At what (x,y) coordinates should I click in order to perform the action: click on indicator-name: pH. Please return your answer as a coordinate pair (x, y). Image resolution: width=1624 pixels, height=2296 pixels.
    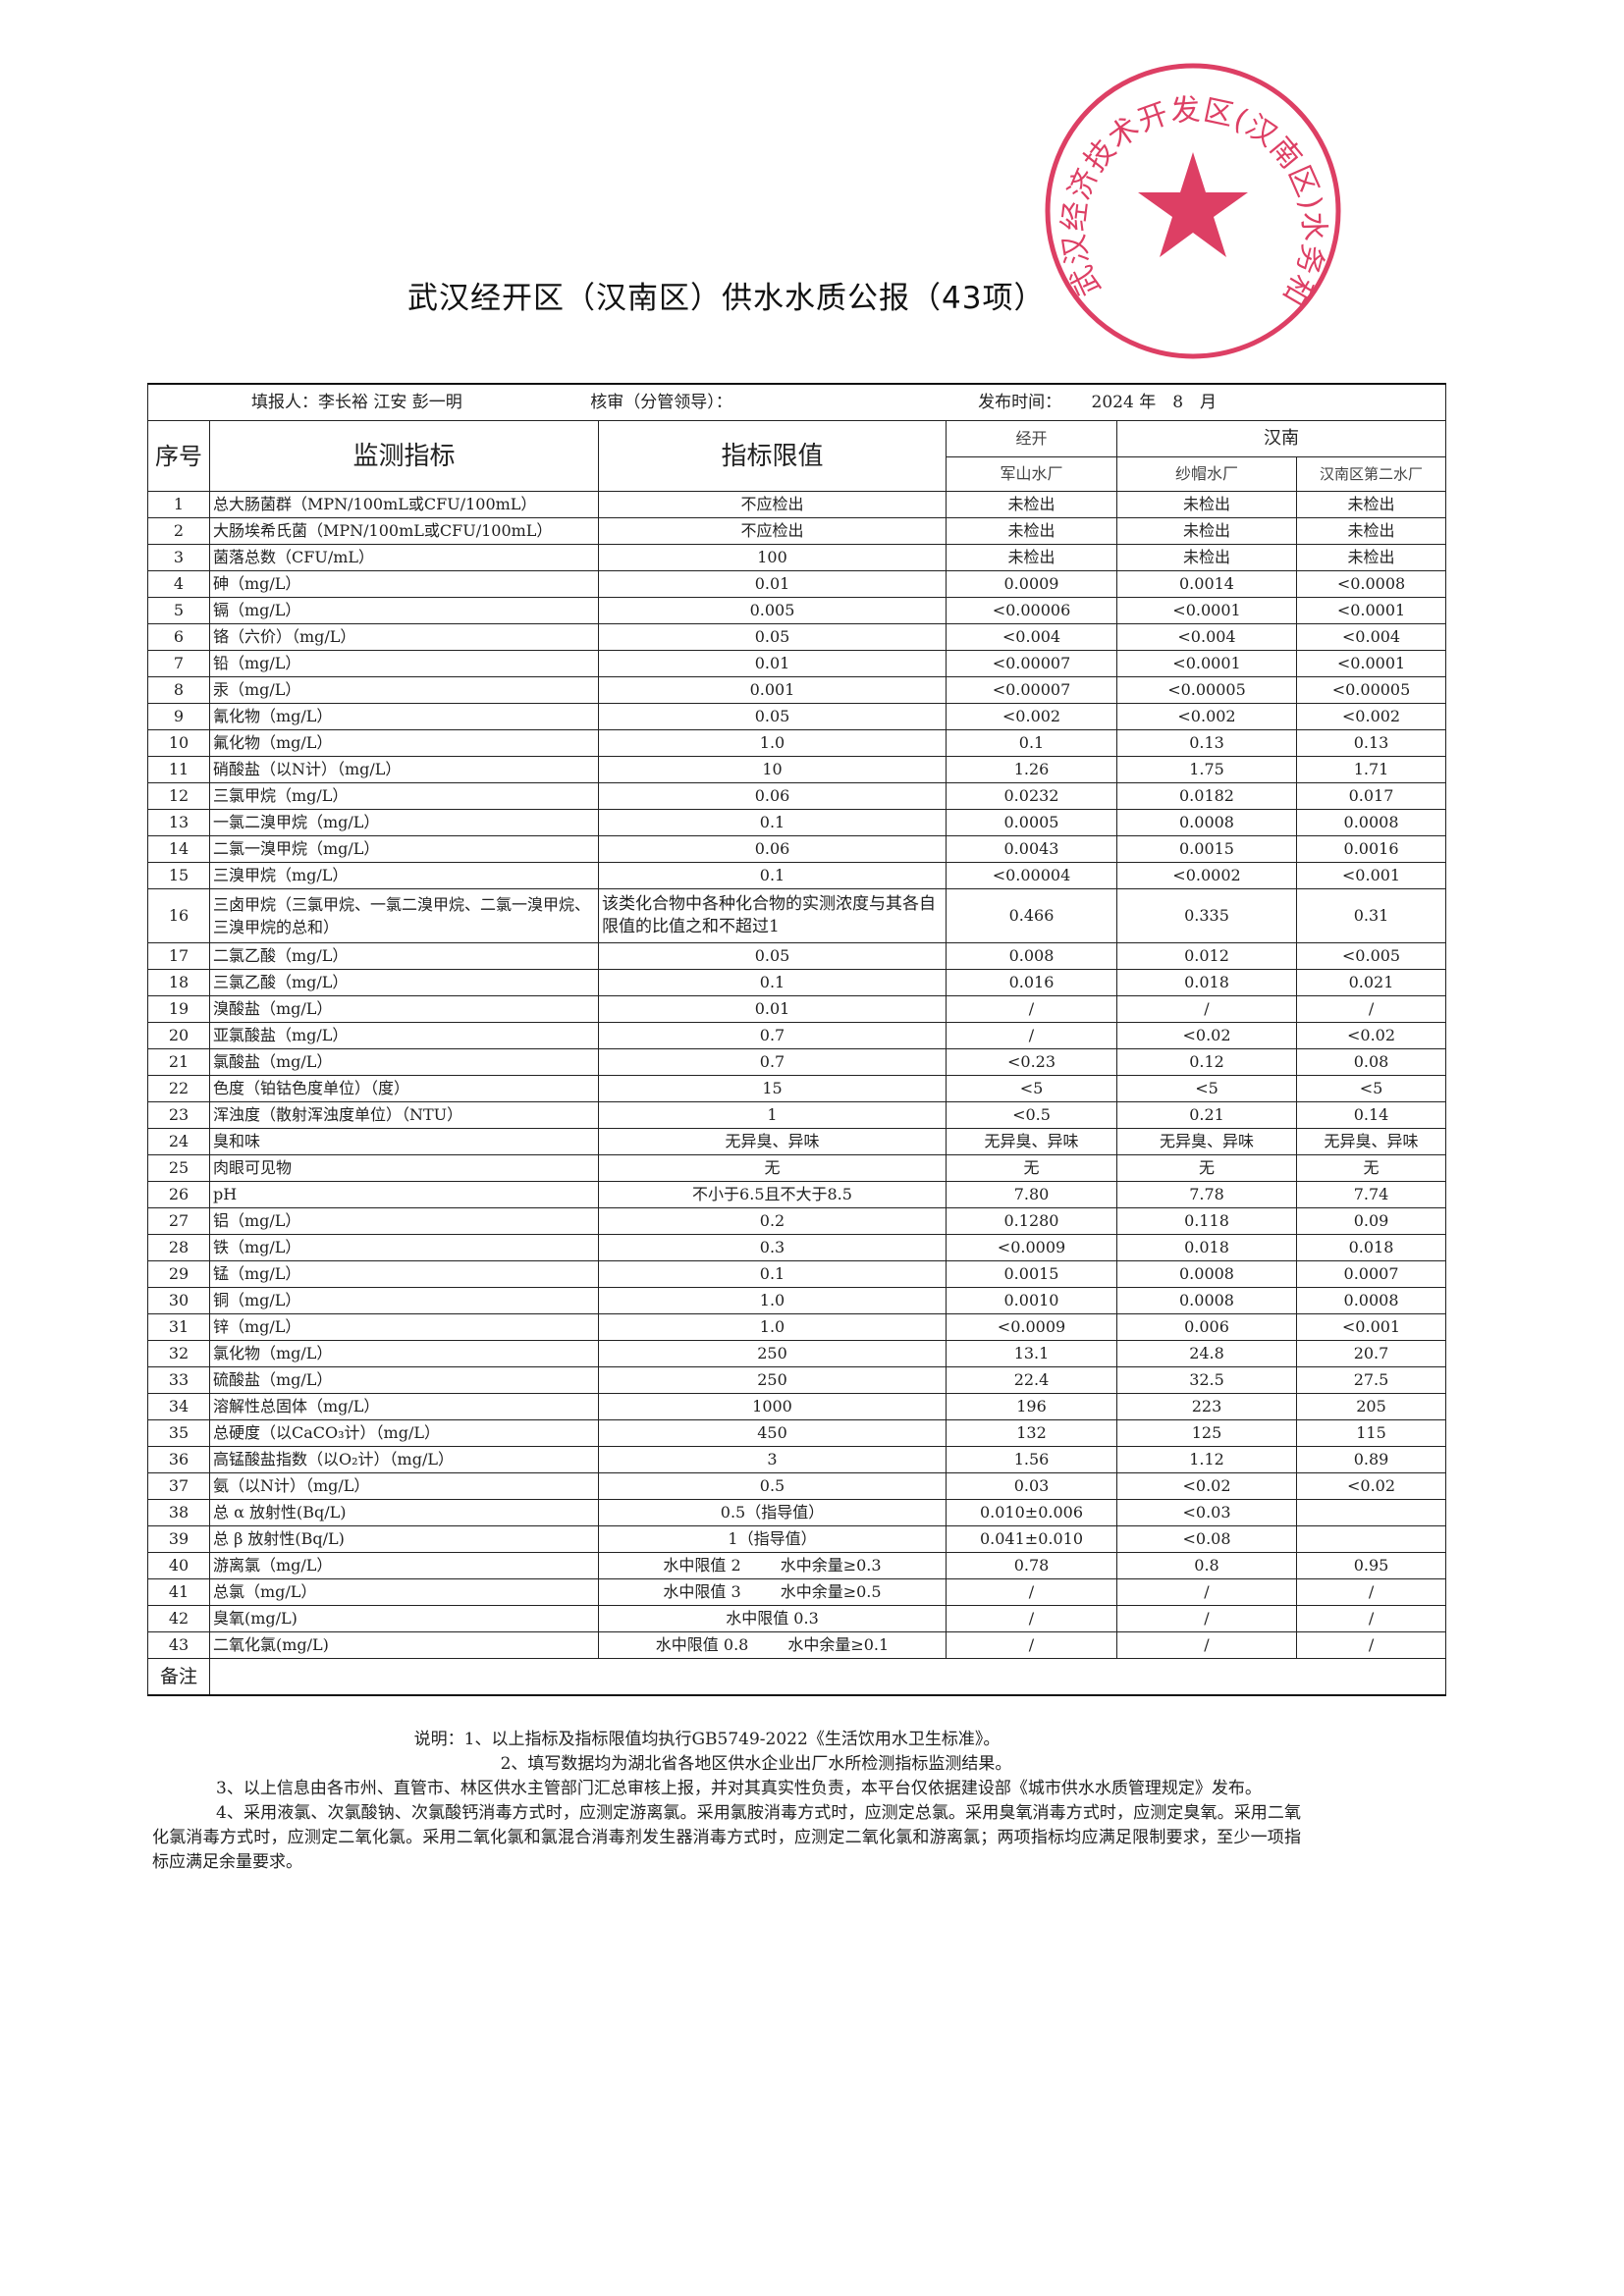
    Looking at the image, I should click on (404, 1194).